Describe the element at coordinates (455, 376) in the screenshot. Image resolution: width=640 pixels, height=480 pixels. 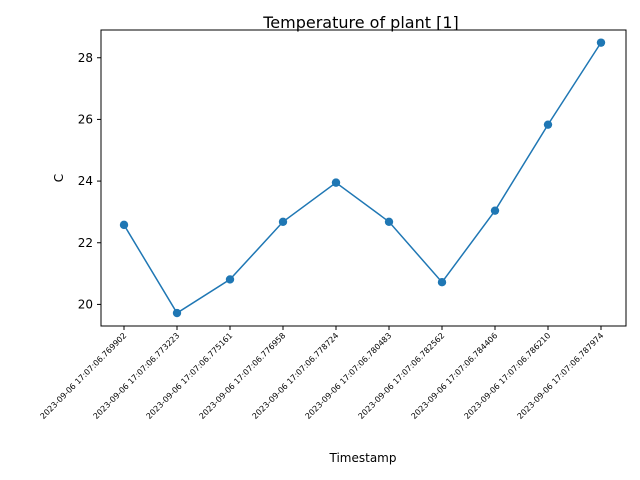
I see `x-tick-label: 2023-09-06 17:07:06.784406` at that location.